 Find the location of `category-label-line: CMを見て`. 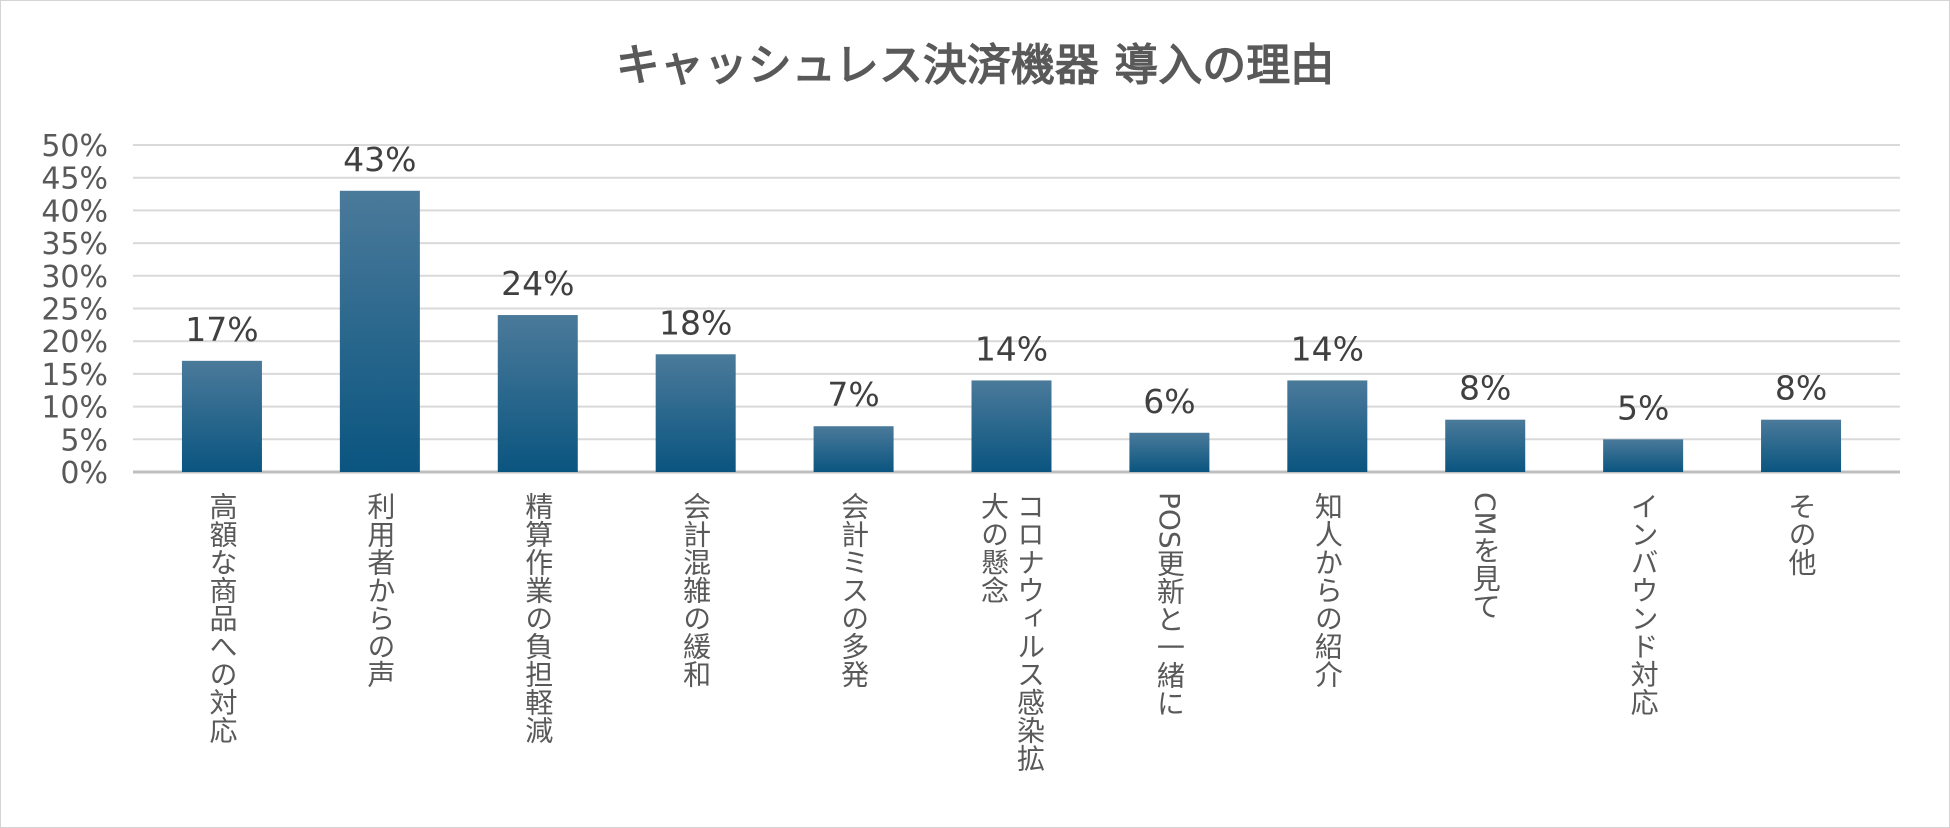

category-label-line: CMを見て is located at coordinates (1485, 556).